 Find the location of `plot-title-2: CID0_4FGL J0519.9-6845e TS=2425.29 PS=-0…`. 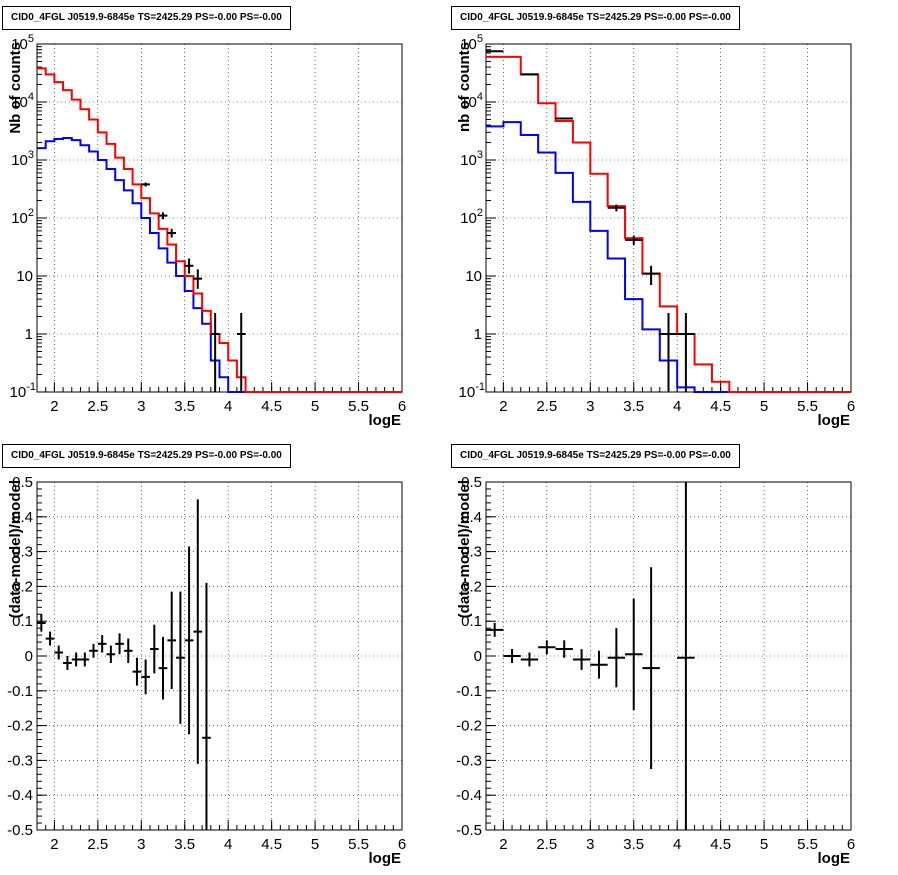

plot-title-2: CID0_4FGL J0519.9-6845e TS=2425.29 PS=-0… is located at coordinates (595, 18).